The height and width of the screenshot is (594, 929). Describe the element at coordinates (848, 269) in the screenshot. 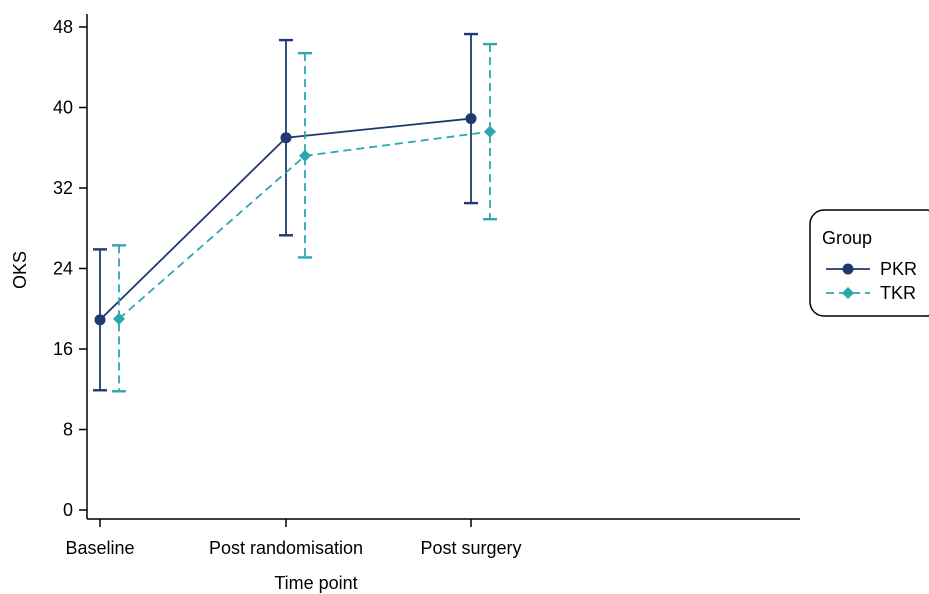

I see `legend-marker-pkr` at that location.